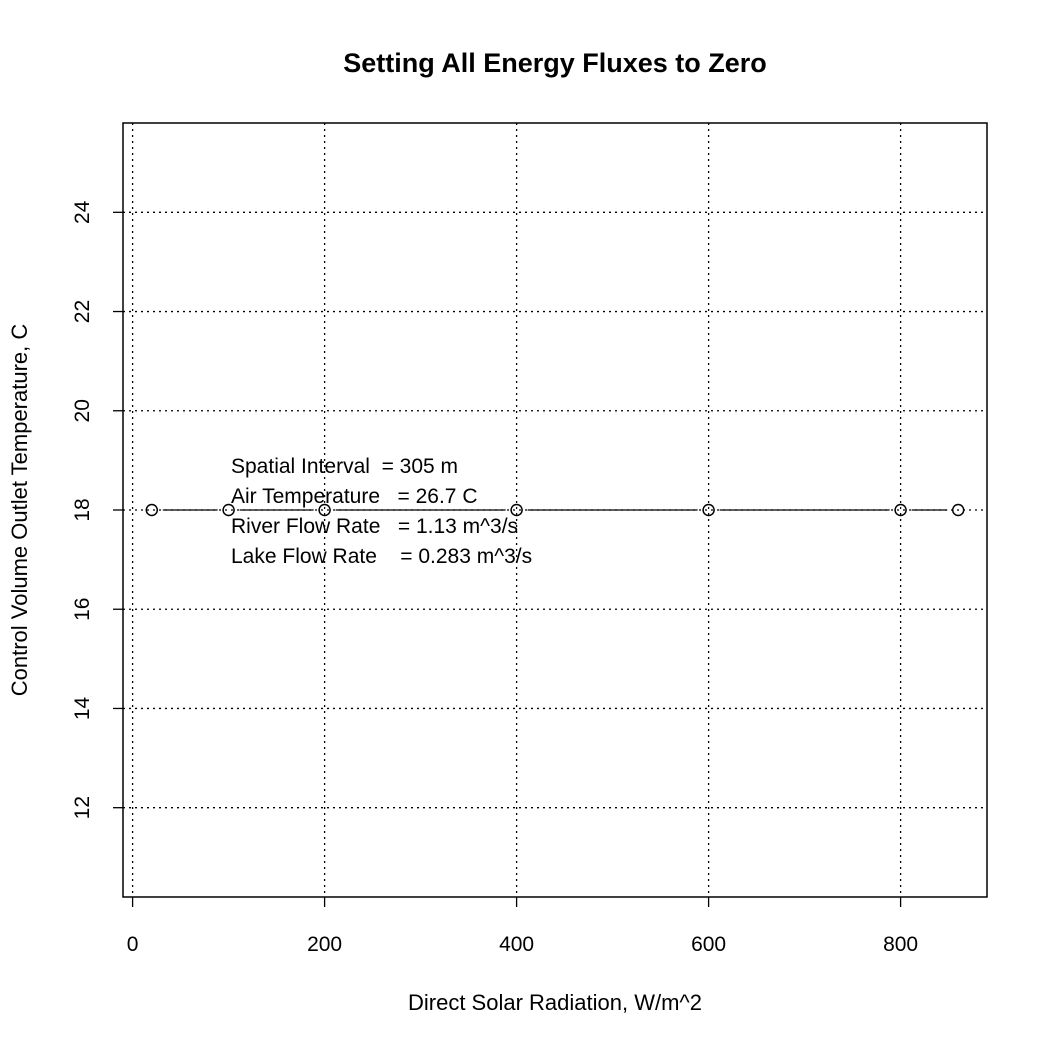 This screenshot has width=1050, height=1050. Describe the element at coordinates (555, 510) in the screenshot. I see `data-series` at that location.